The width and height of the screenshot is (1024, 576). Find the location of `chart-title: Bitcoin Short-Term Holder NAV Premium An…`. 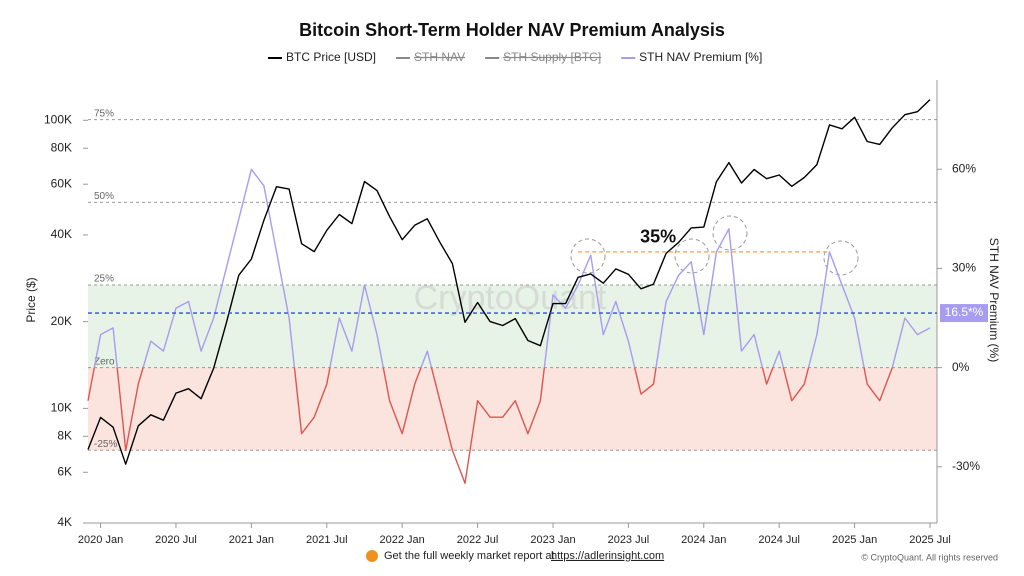

chart-title: Bitcoin Short-Term Holder NAV Premium An… is located at coordinates (512, 30).